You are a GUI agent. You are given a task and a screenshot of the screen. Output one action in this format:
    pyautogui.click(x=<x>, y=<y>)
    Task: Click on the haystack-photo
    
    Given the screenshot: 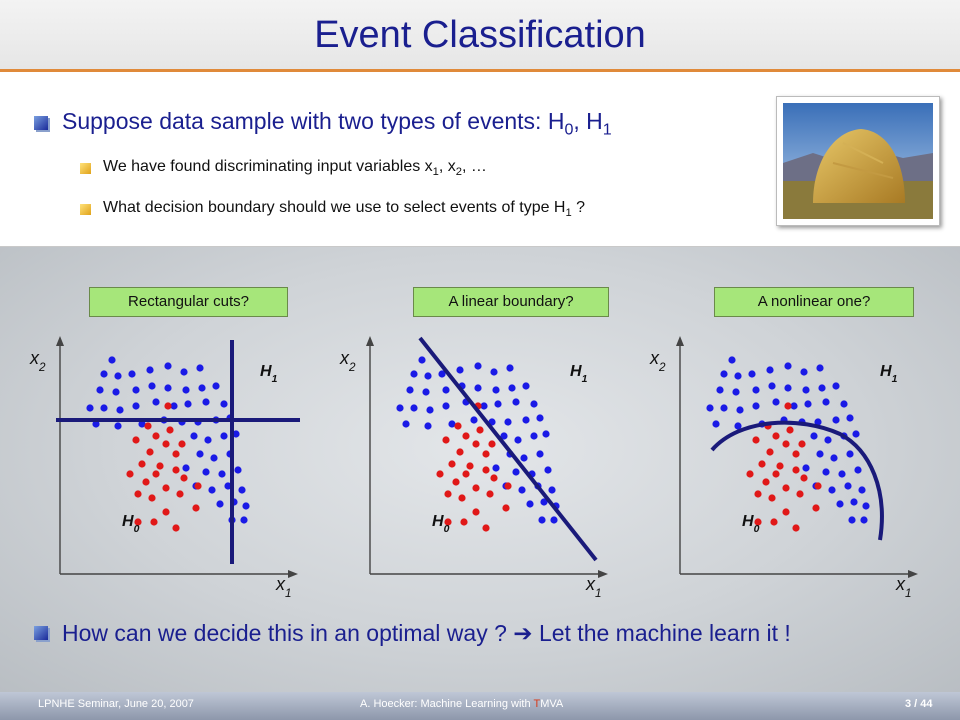 What is the action you would take?
    pyautogui.click(x=858, y=161)
    